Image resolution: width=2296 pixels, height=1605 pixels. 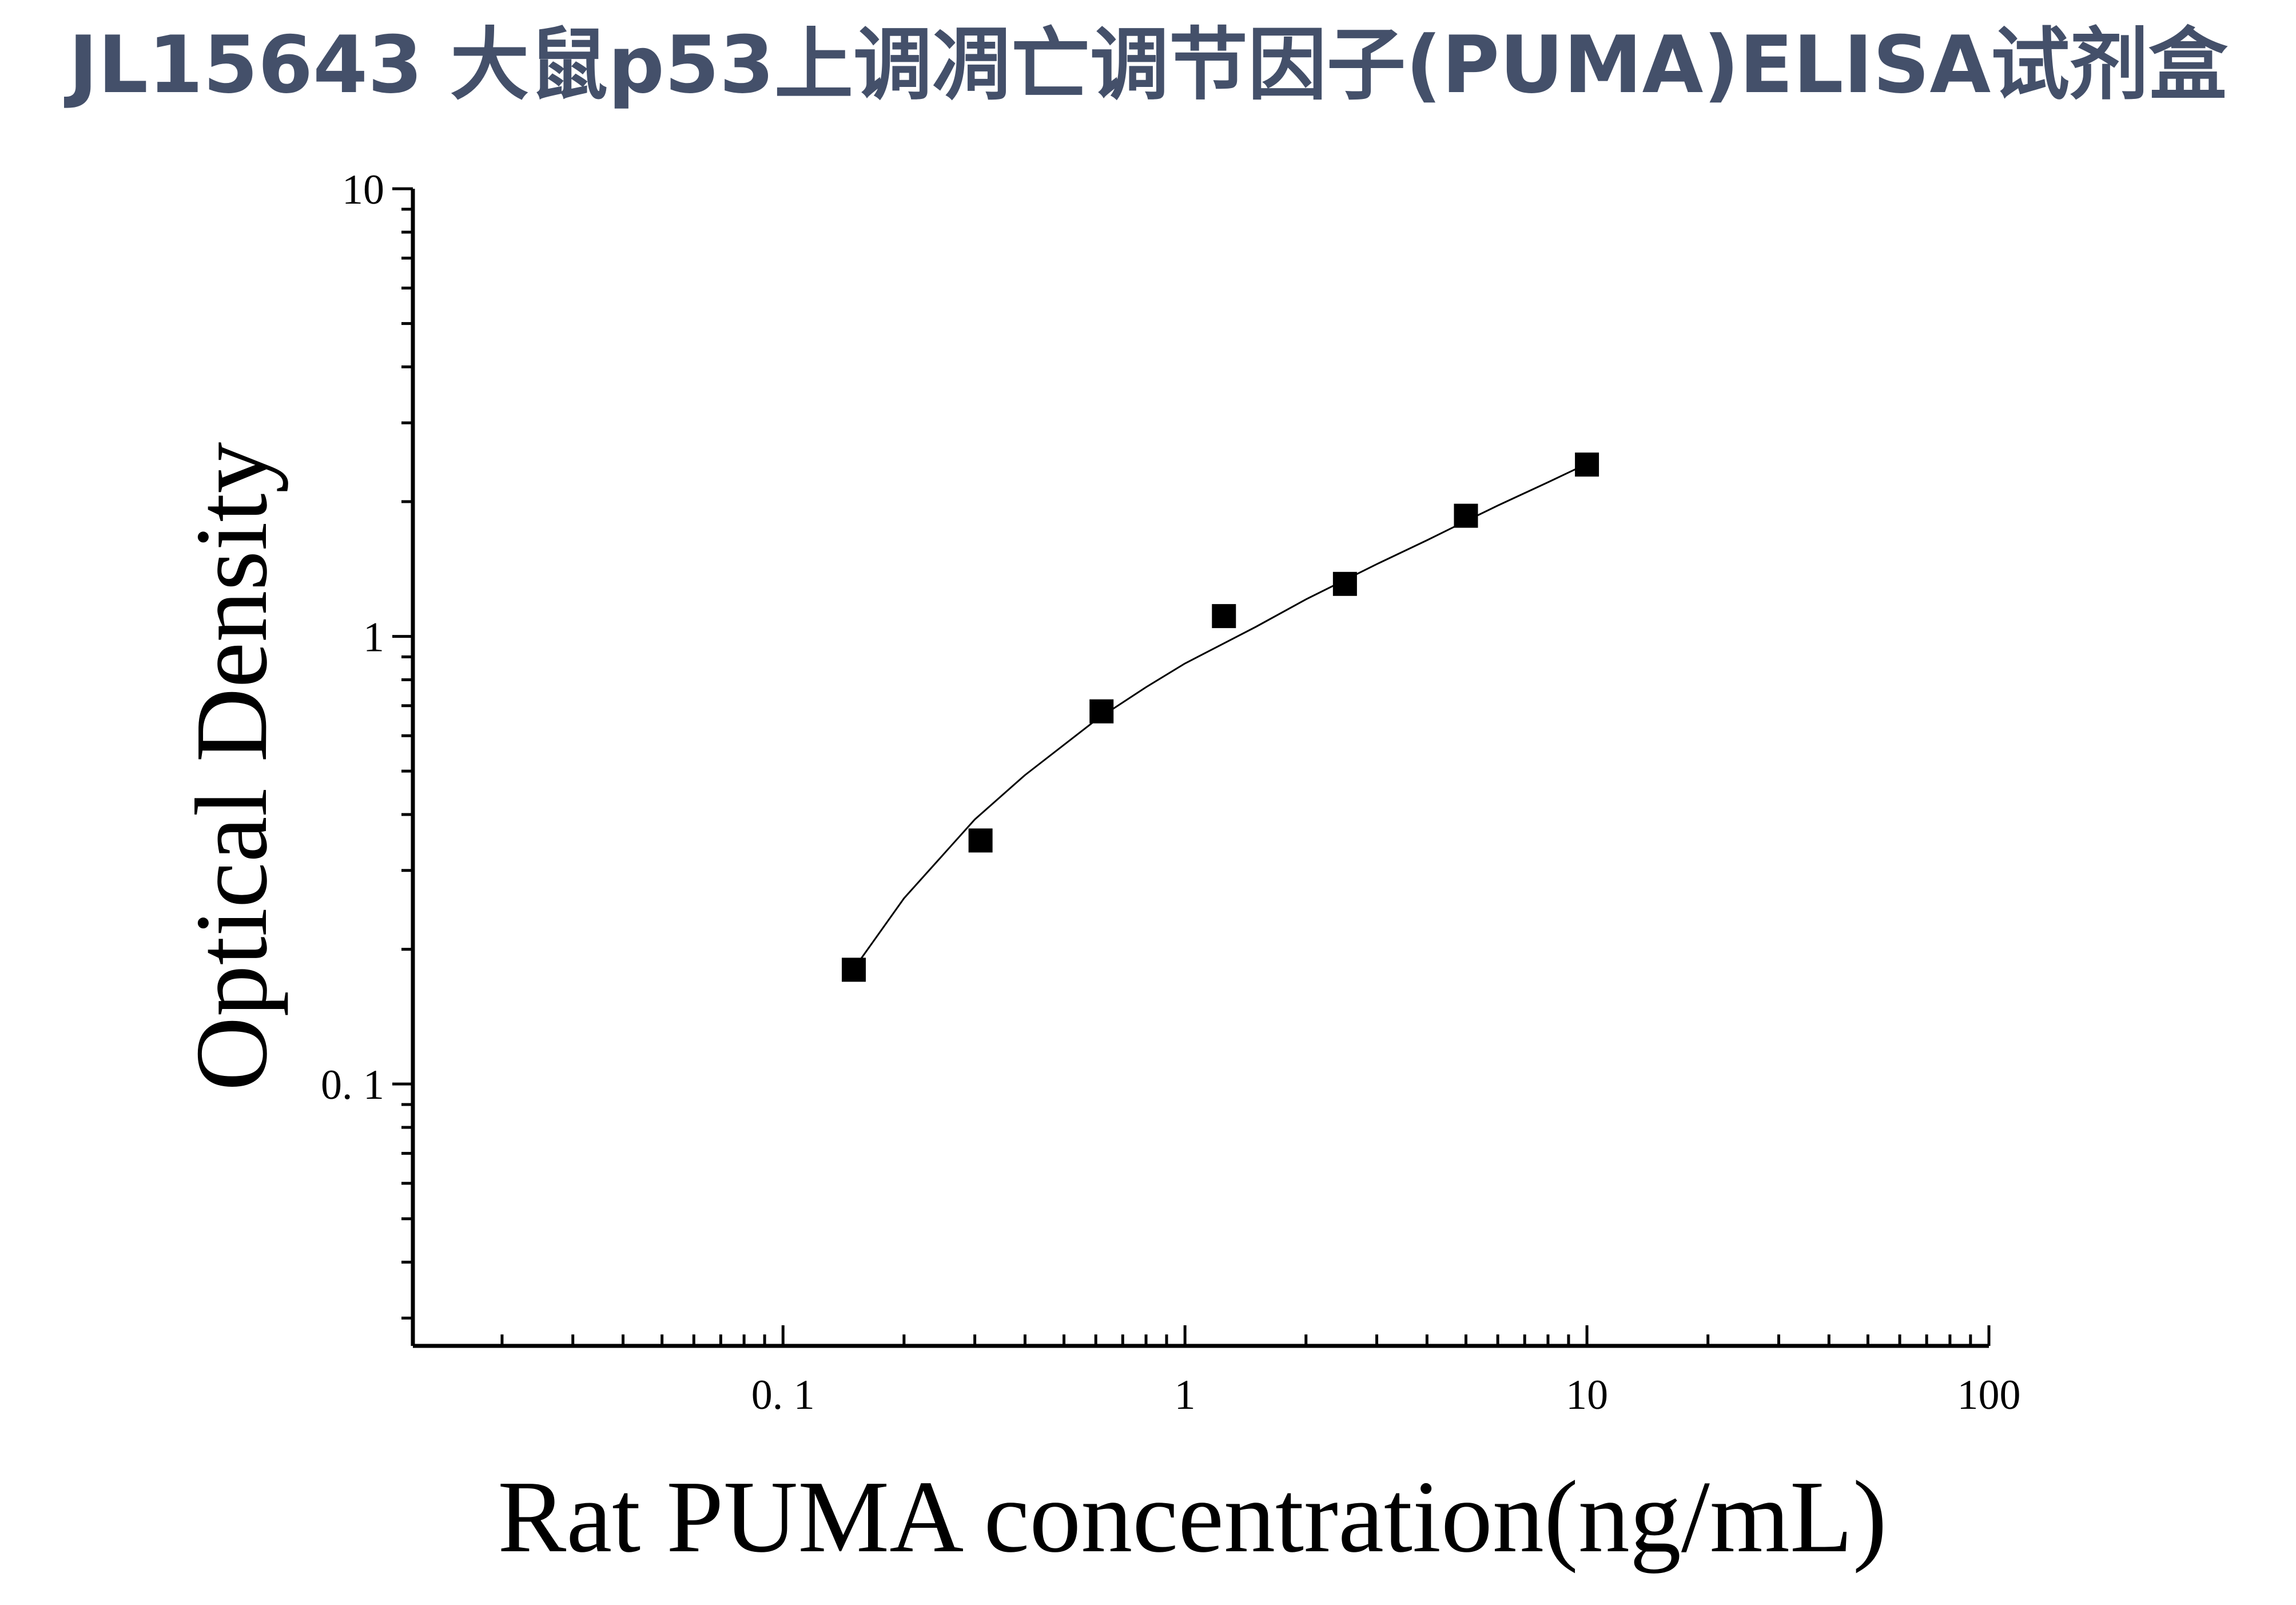 I want to click on page-title: JL15643 大鼠p53上调凋亡调节因子(PUMA)ELISA试剂盒, so click(x=1148, y=65).